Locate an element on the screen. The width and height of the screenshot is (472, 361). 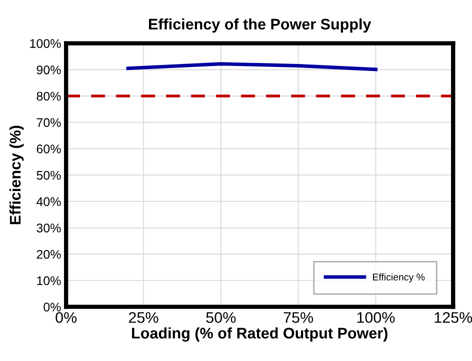
y-tick-label: 90% is located at coordinates (48, 69).